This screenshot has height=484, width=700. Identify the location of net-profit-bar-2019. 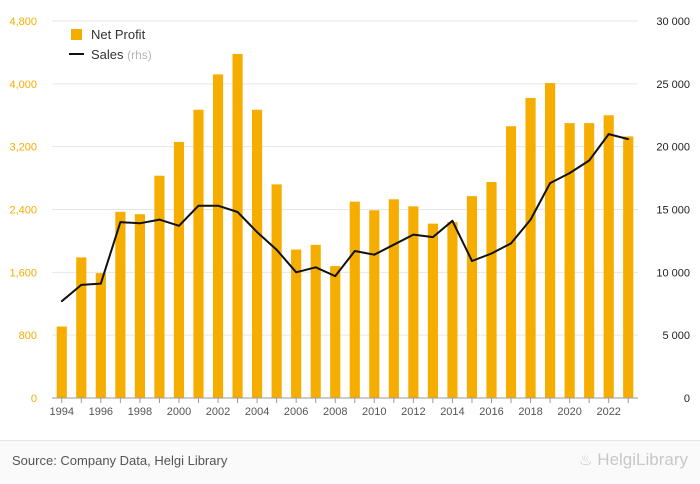
(550, 241).